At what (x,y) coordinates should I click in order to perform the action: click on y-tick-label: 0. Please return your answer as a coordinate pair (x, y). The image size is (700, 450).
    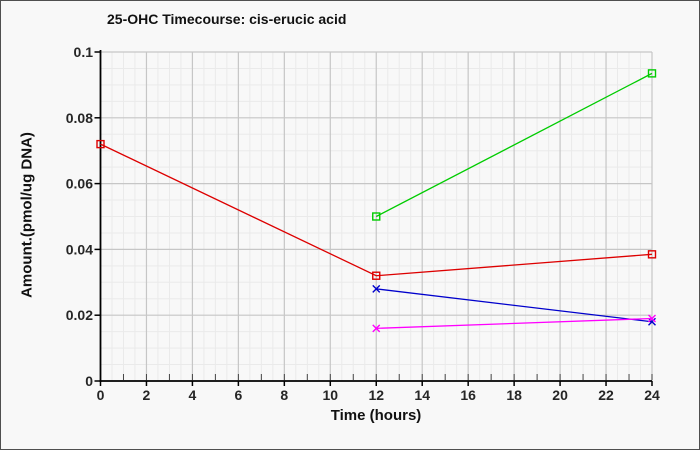
    Looking at the image, I should click on (89, 381).